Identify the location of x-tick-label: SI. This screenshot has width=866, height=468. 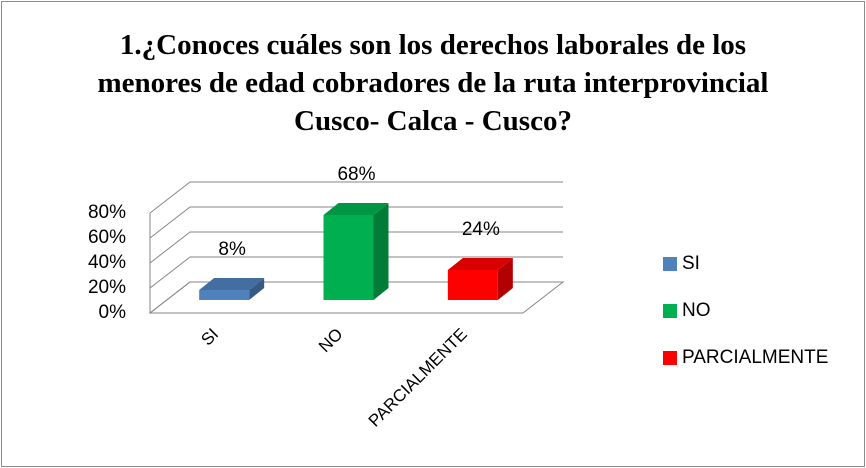
(209, 337).